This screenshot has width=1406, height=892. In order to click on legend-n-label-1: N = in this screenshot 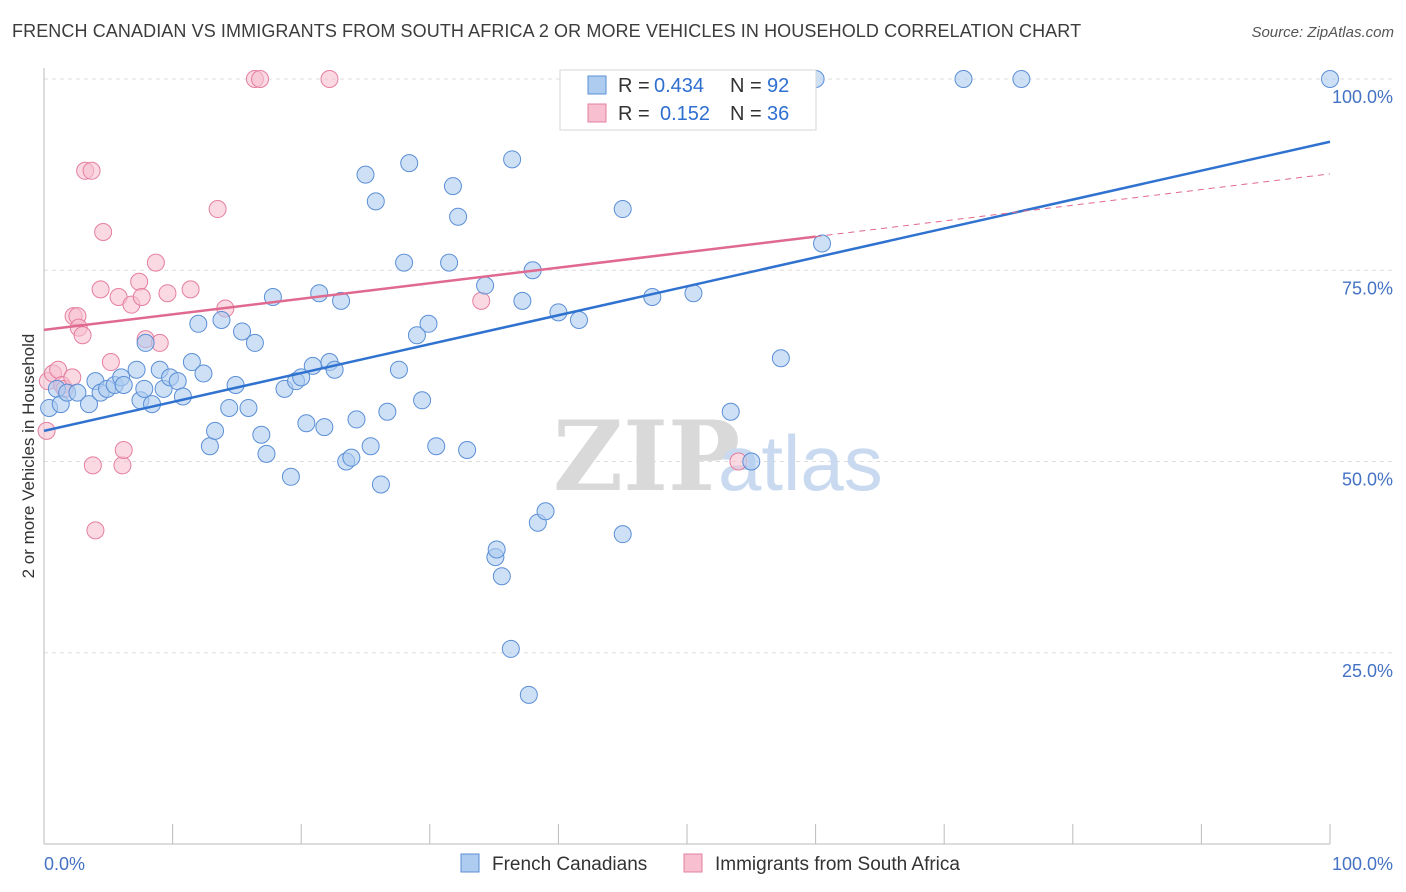, I will do `click(746, 86)`.